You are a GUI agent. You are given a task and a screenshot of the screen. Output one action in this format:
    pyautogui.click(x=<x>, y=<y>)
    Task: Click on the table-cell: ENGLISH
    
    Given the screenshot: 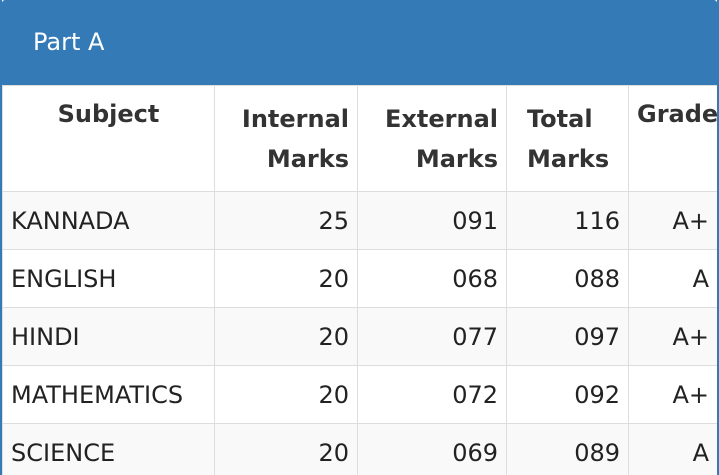 What is the action you would take?
    pyautogui.click(x=108, y=278)
    